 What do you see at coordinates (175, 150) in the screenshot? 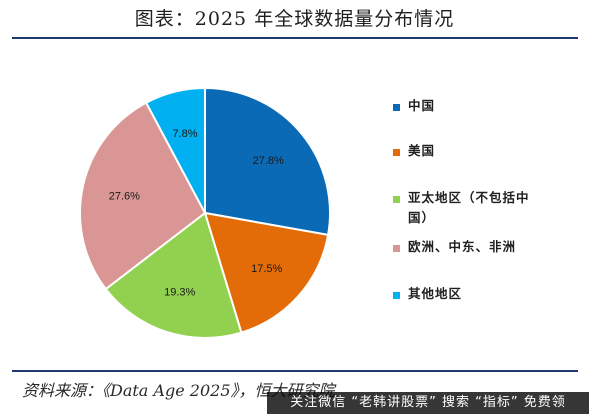
I see `pie-slice-other` at bounding box center [175, 150].